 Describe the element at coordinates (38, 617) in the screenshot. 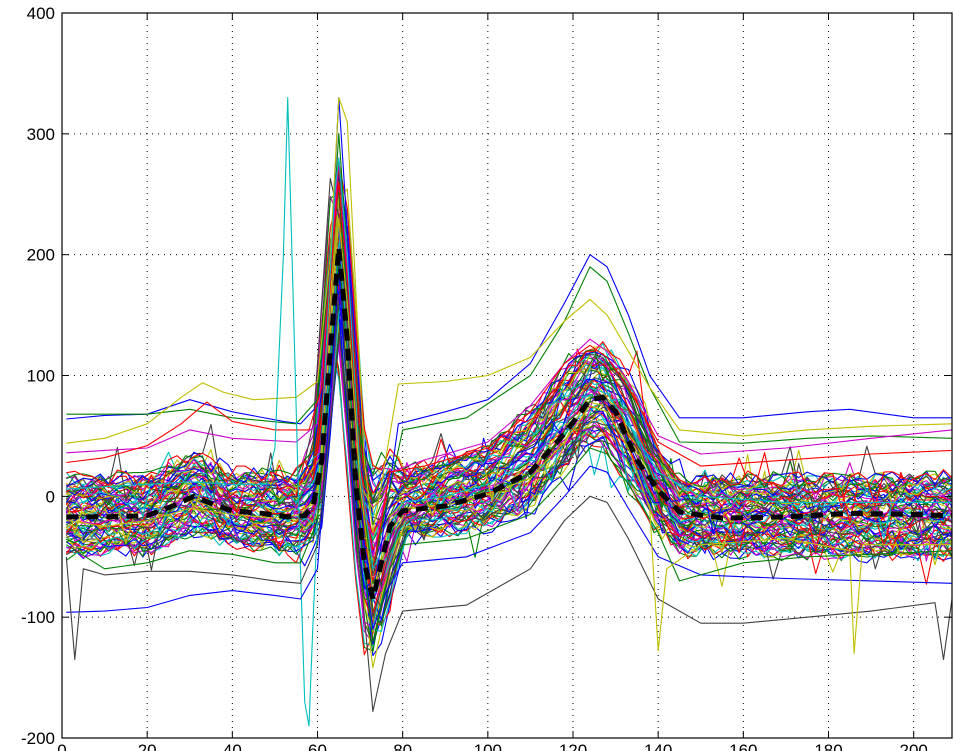

I see `y-tick-label: -100` at that location.